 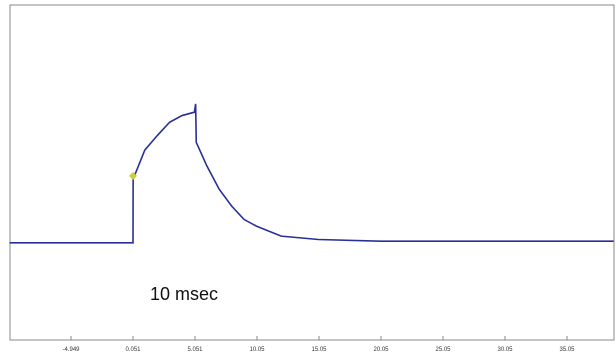 What do you see at coordinates (196, 350) in the screenshot?
I see `x-tick-label: 5.051` at bounding box center [196, 350].